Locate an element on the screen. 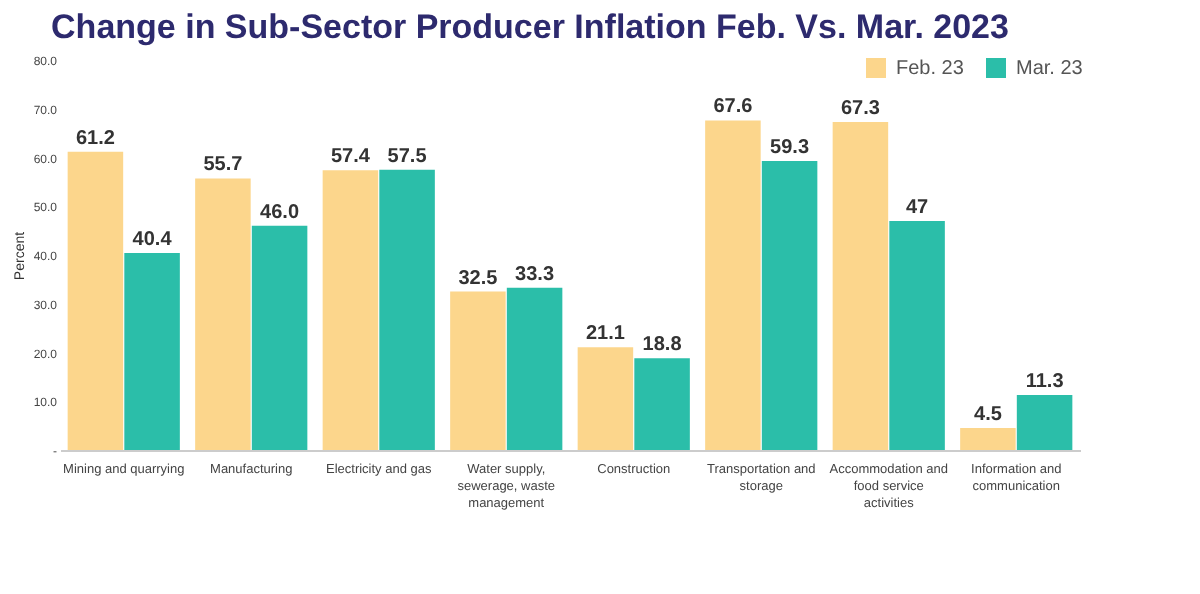 This screenshot has width=1200, height=594. data-label: 18.8 is located at coordinates (662, 345).